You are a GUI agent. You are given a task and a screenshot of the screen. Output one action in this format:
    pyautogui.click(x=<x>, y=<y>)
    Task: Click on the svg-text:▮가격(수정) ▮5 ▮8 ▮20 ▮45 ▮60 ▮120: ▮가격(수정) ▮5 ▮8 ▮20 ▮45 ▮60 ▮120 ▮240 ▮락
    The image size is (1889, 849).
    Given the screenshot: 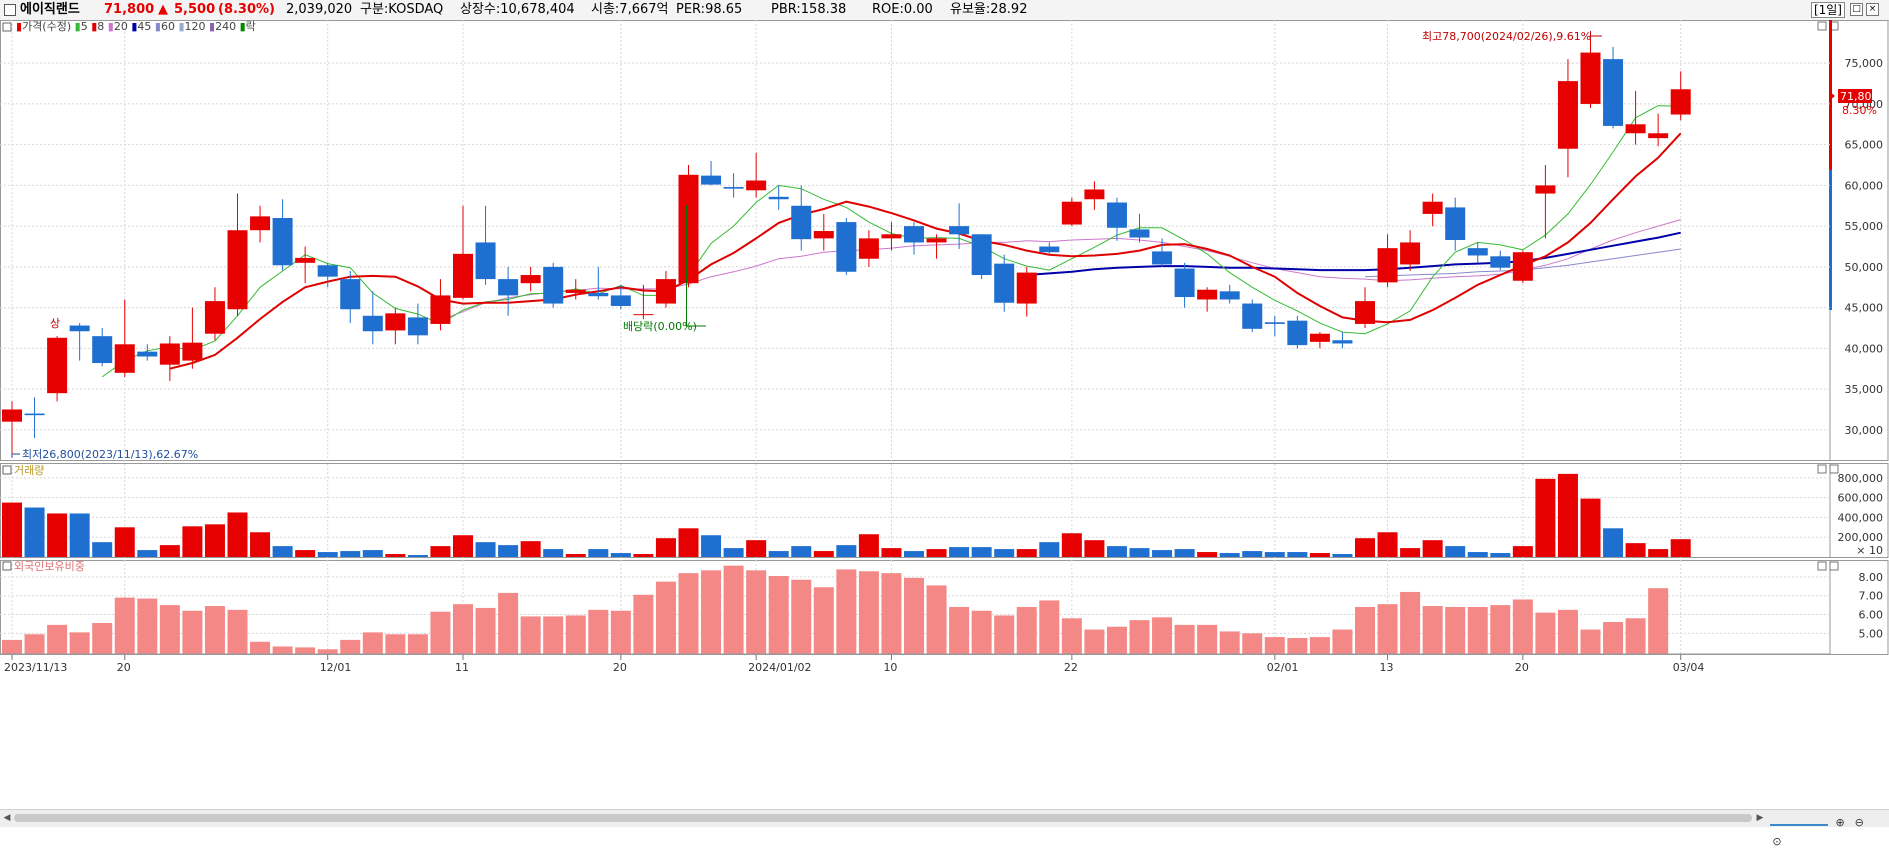 What is the action you would take?
    pyautogui.click(x=136, y=26)
    